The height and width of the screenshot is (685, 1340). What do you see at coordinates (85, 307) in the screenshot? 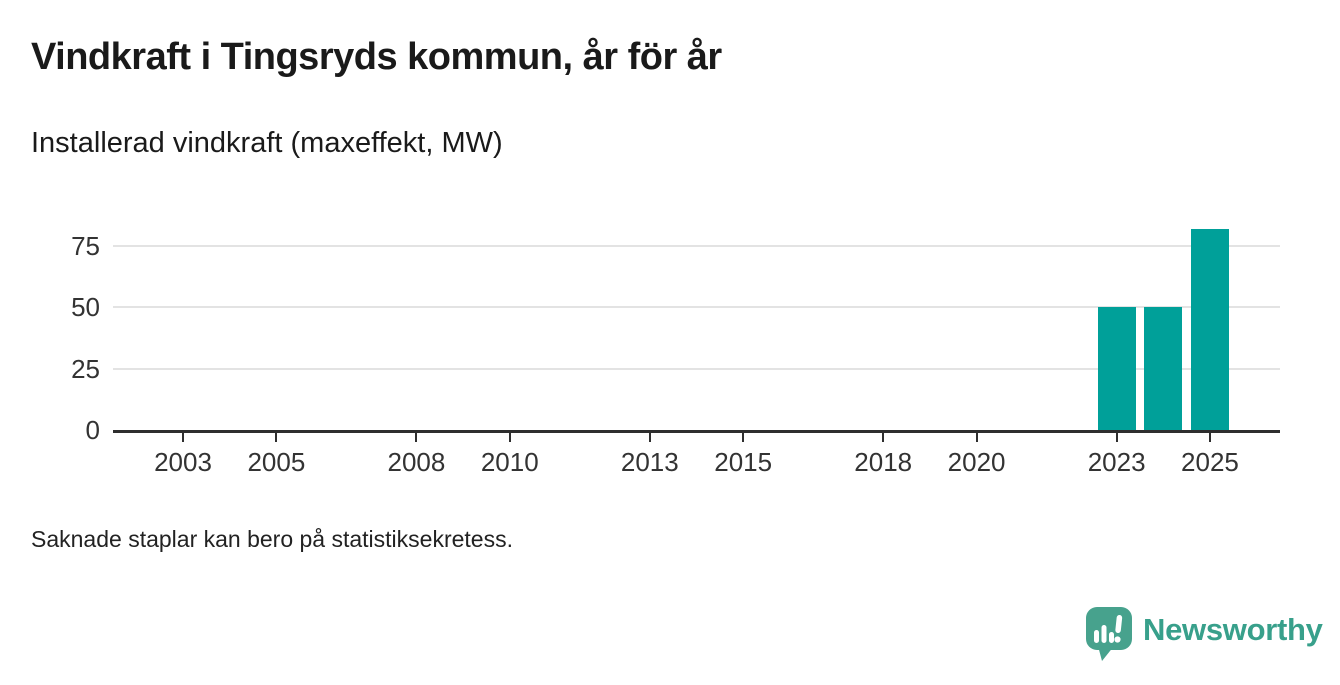
I see `y-axis-label-50: 50` at bounding box center [85, 307].